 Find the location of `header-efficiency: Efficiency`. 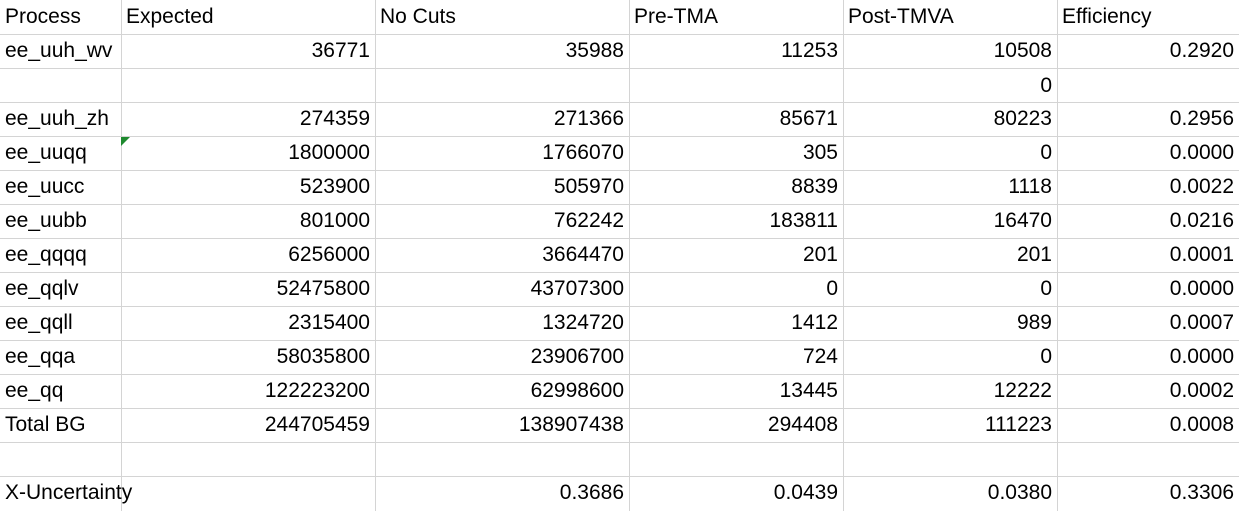

header-efficiency: Efficiency is located at coordinates (1107, 16).